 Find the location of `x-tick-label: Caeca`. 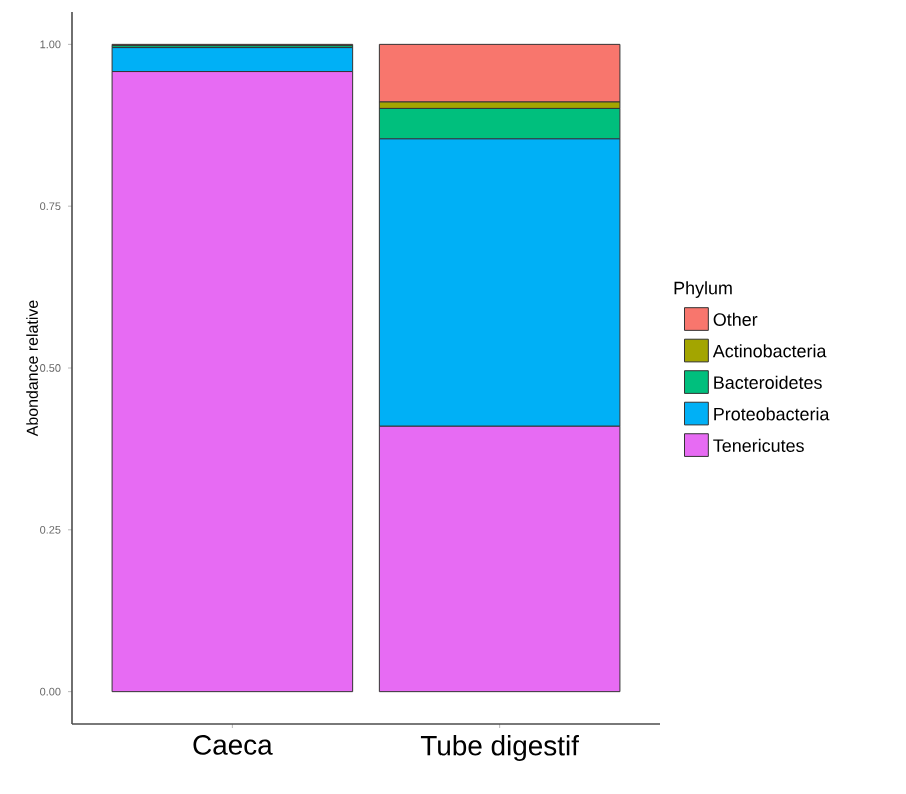

x-tick-label: Caeca is located at coordinates (233, 745).